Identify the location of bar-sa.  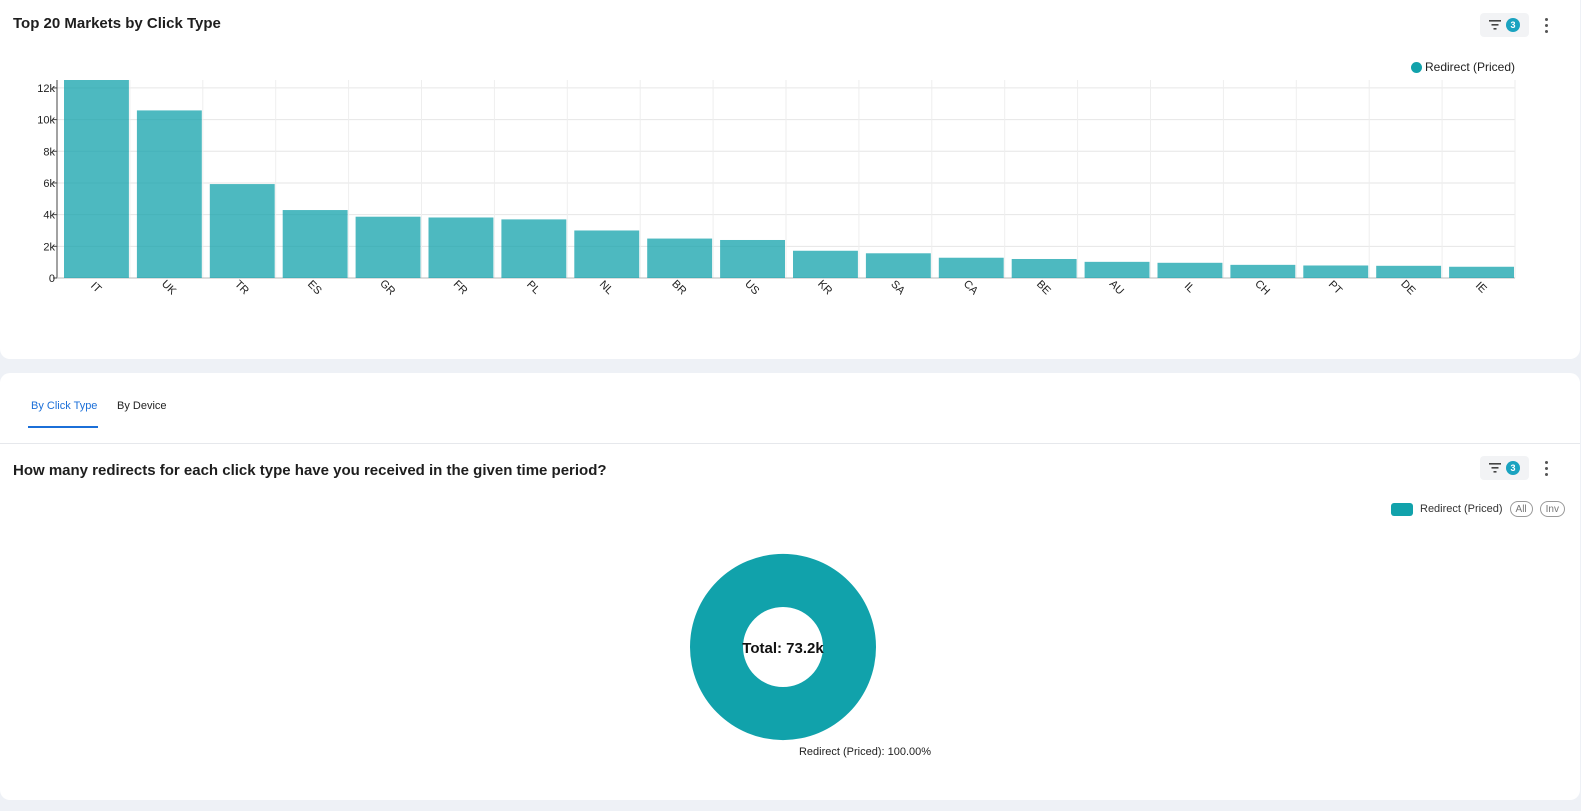
(898, 265).